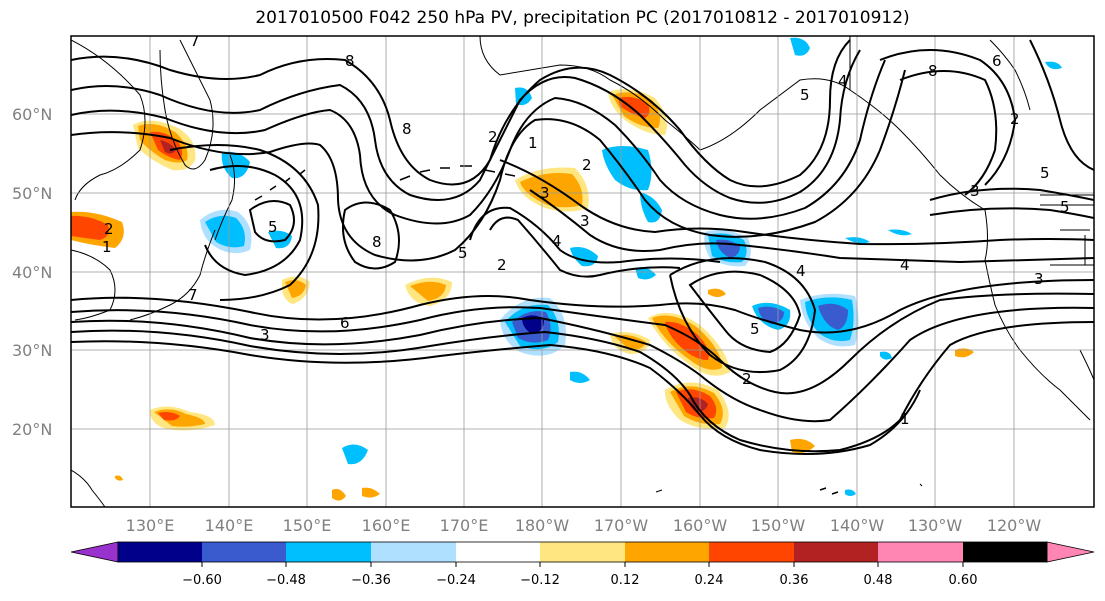  I want to click on colorbar-tick-label: 0.60, so click(963, 580).